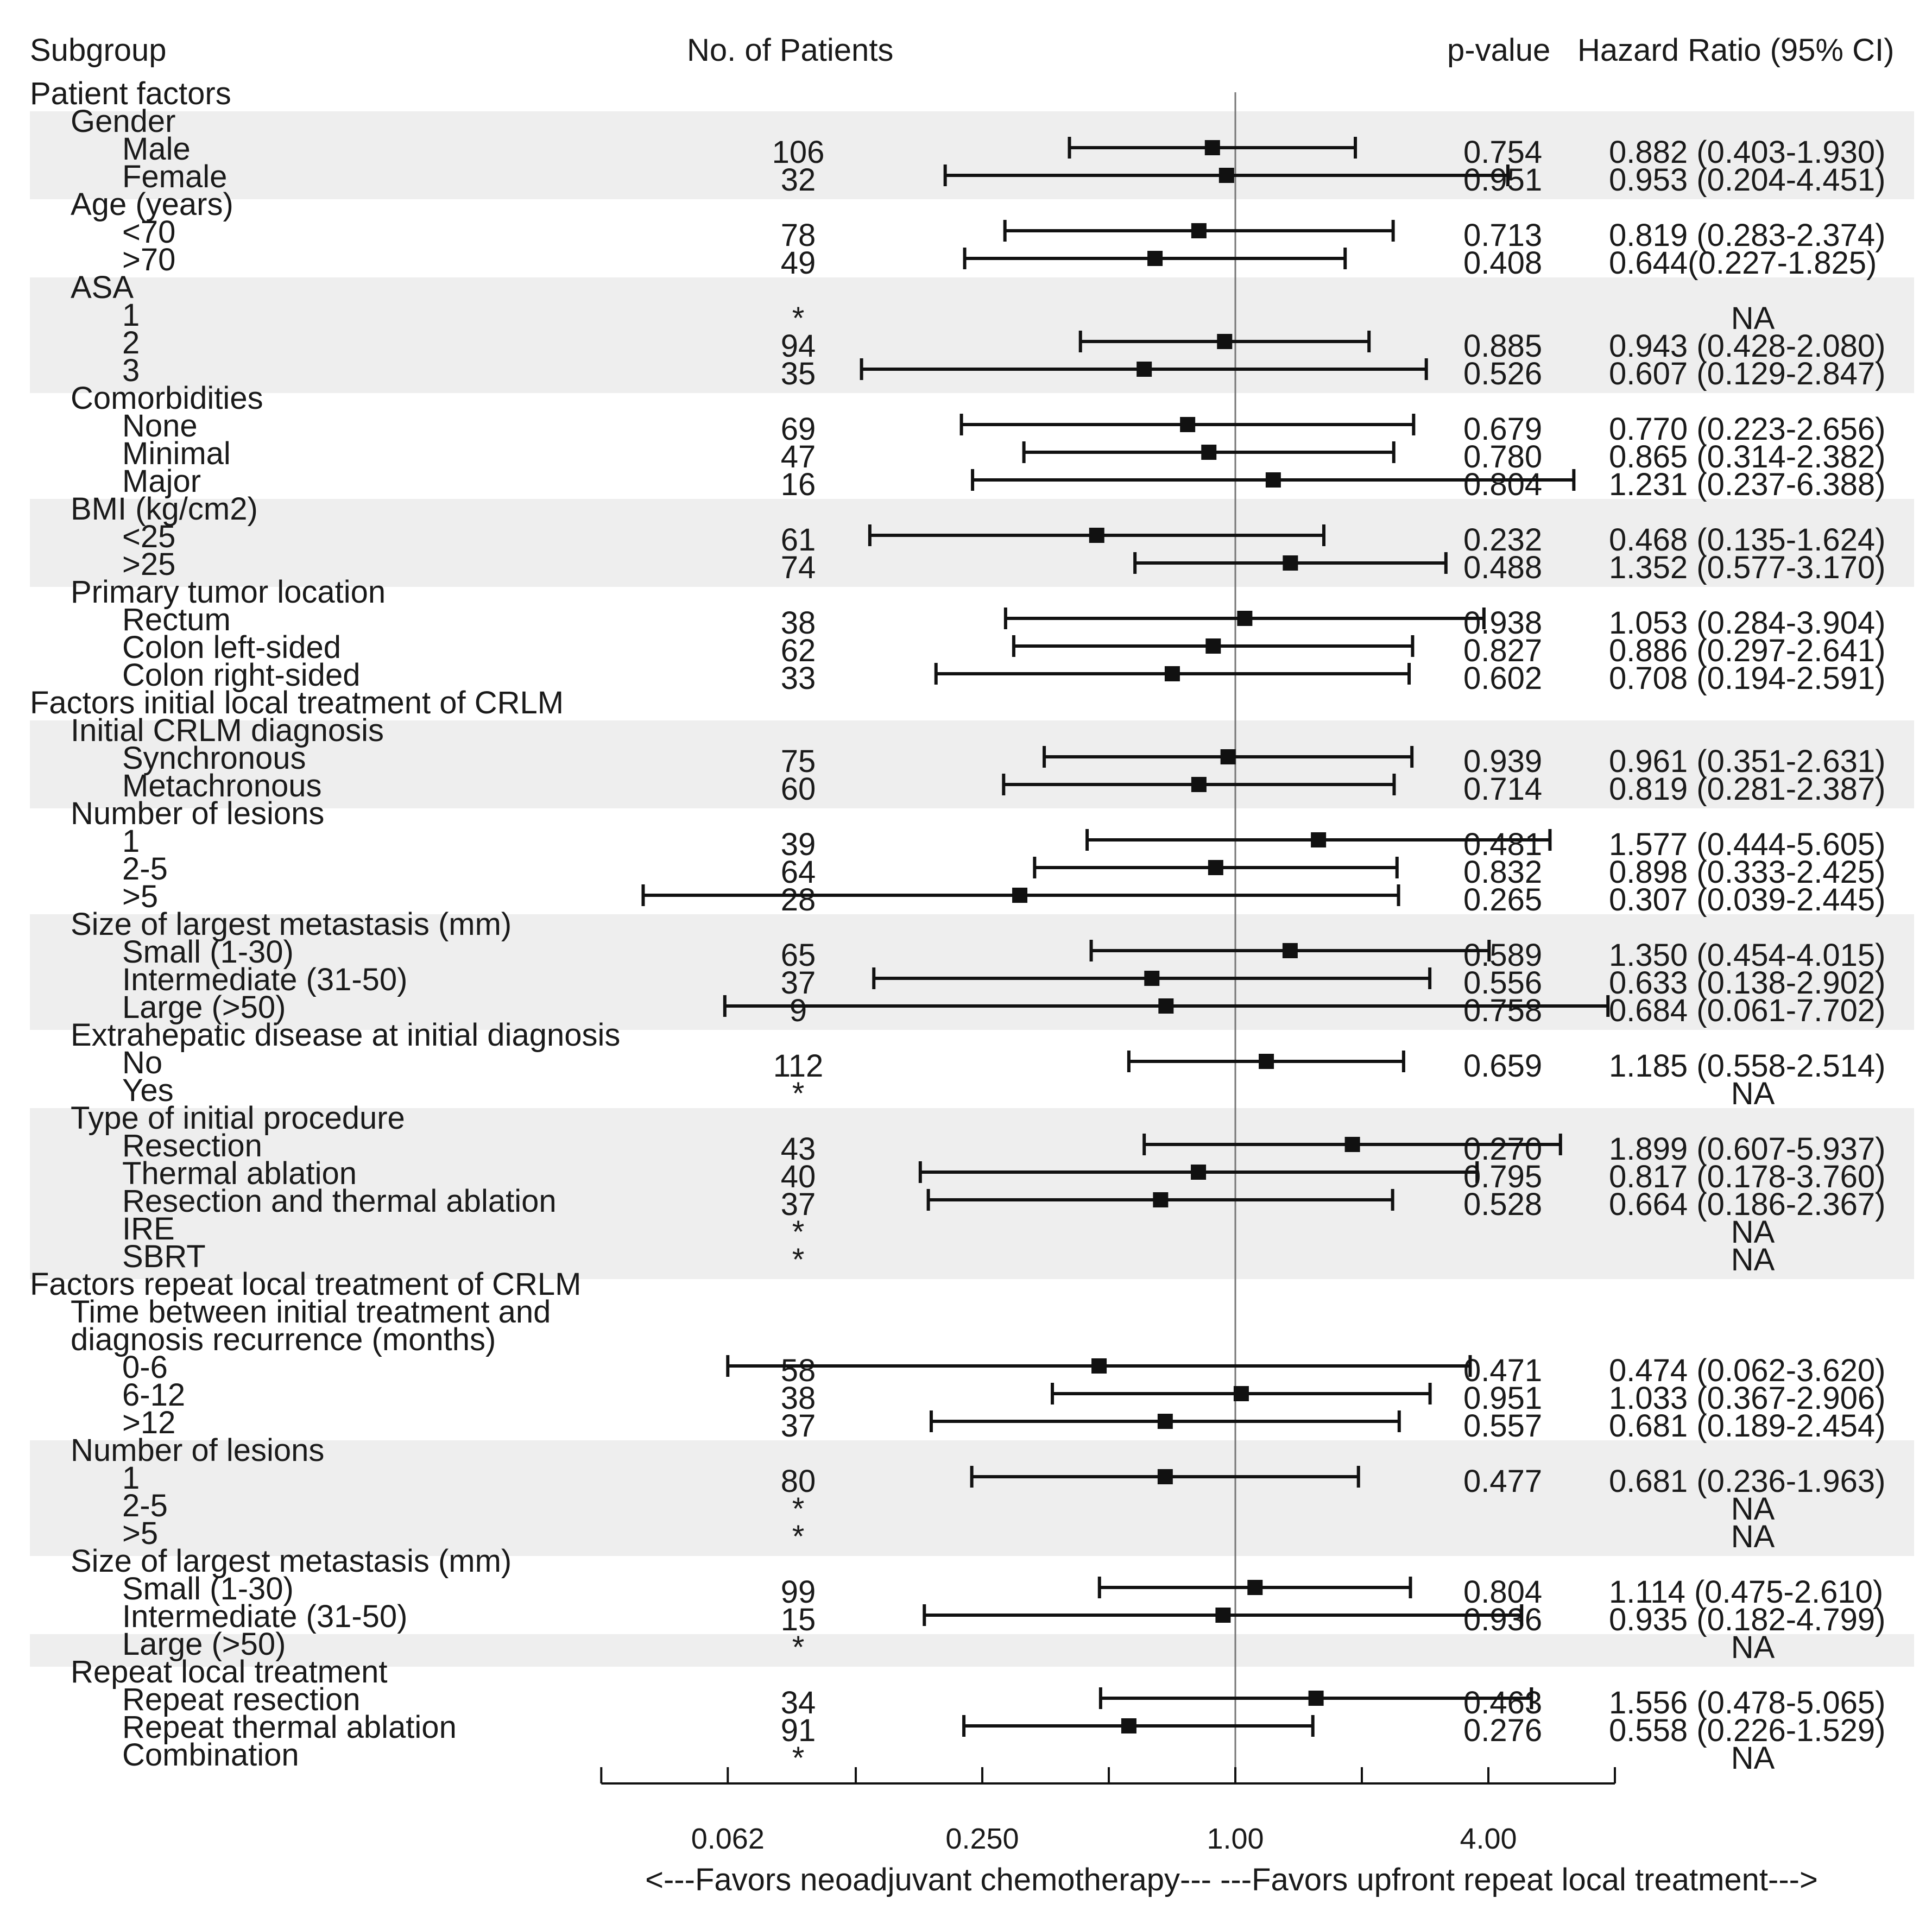 This screenshot has width=1932, height=1917. What do you see at coordinates (142, 1062) in the screenshot?
I see `row-label: No` at bounding box center [142, 1062].